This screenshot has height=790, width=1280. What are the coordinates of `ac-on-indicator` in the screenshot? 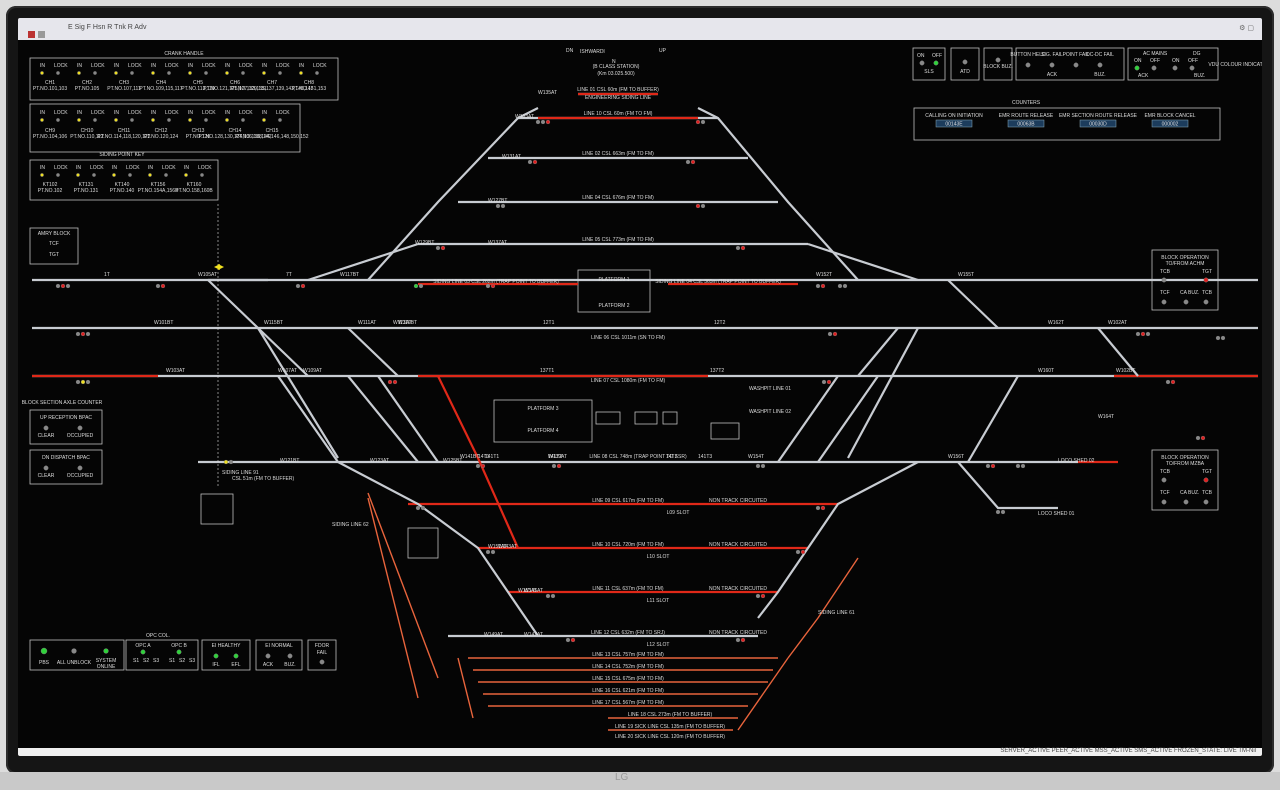 It's located at (1137, 68).